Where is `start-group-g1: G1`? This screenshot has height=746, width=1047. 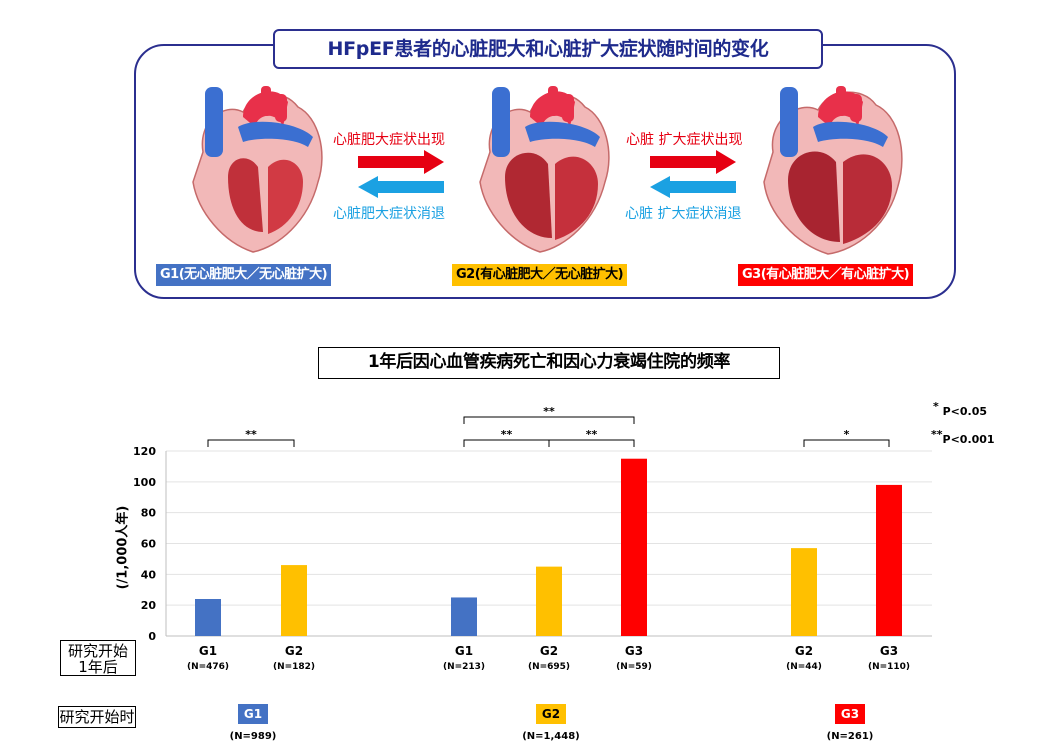 start-group-g1: G1 is located at coordinates (253, 714).